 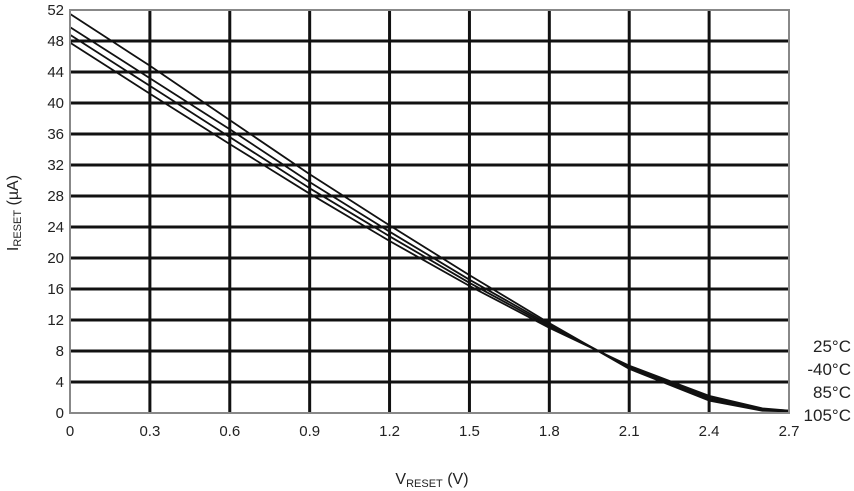 I want to click on y-tick-label: 4, so click(x=60, y=382).